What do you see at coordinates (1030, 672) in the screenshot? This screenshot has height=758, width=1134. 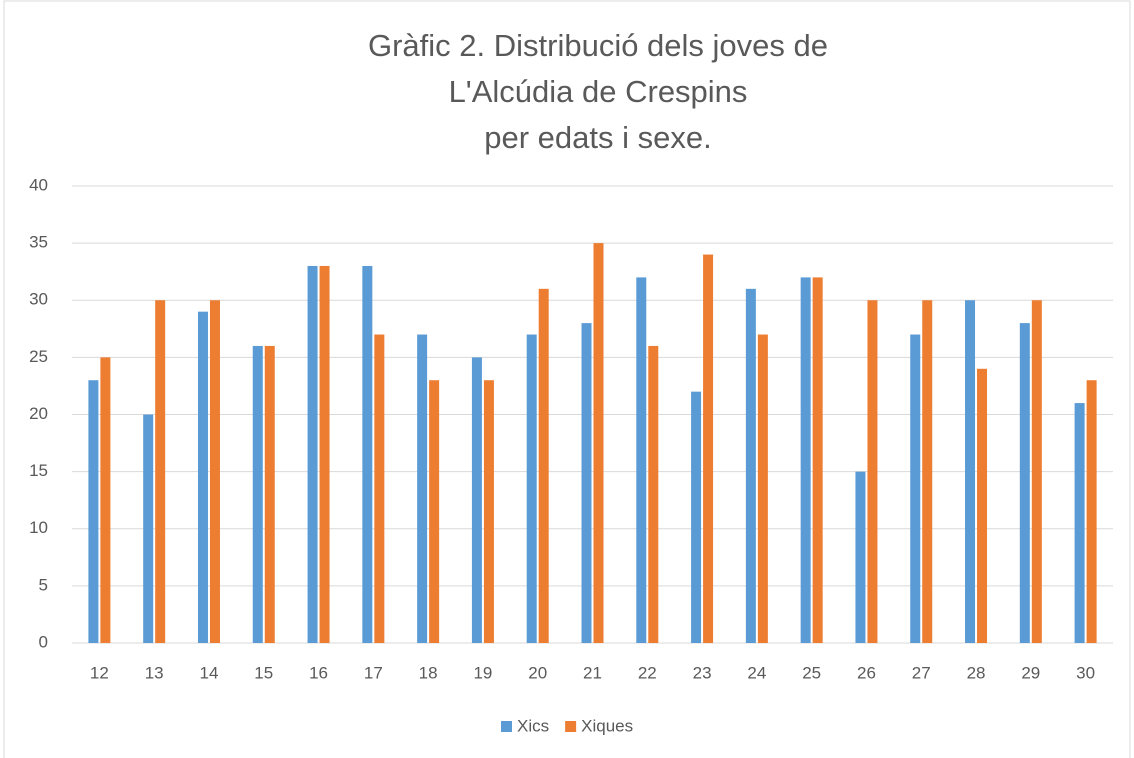 I see `x-tick-label: 29` at bounding box center [1030, 672].